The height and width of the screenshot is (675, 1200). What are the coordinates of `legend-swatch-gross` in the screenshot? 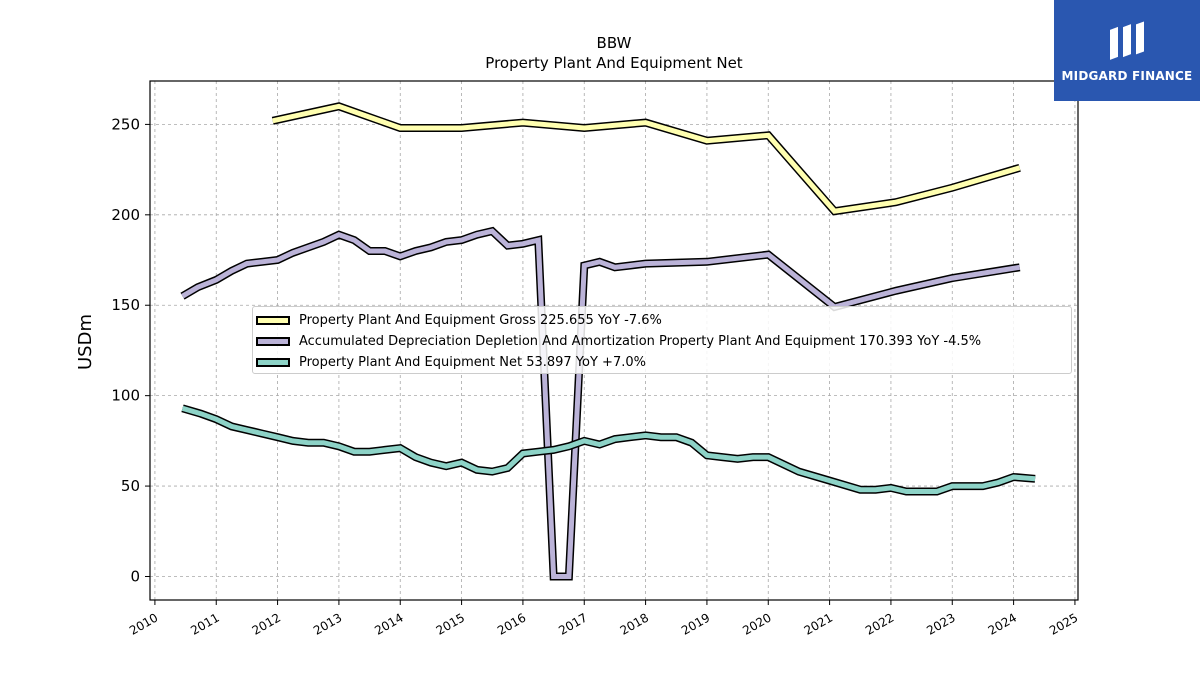 It's located at (273, 320).